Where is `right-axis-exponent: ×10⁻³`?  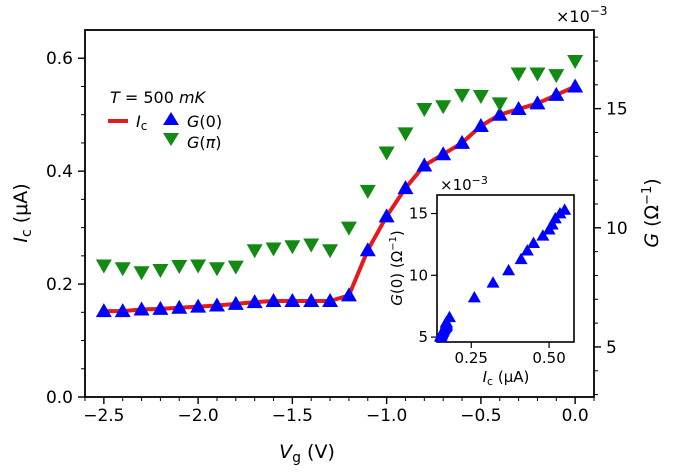 right-axis-exponent: ×10⁻³ is located at coordinates (581, 15).